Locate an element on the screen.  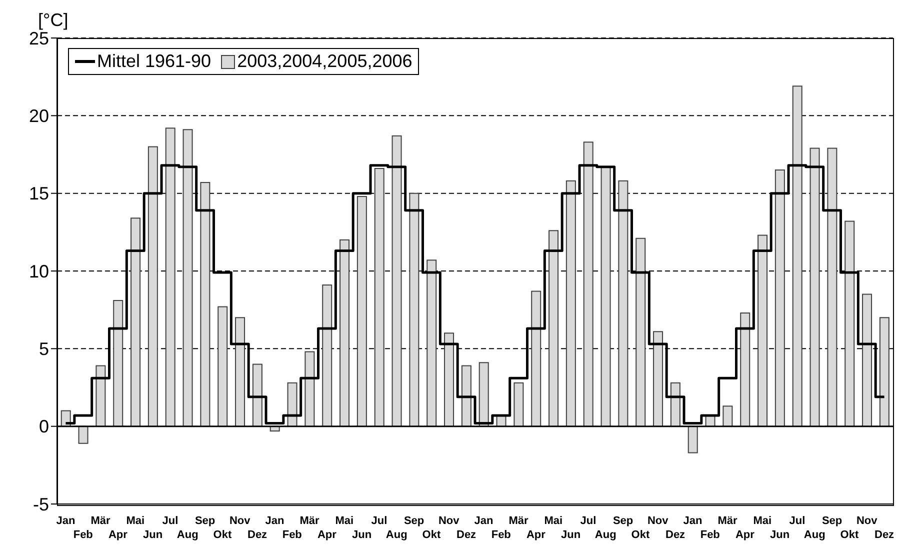
legend-label: Mittel 1961-90 is located at coordinates (154, 61).